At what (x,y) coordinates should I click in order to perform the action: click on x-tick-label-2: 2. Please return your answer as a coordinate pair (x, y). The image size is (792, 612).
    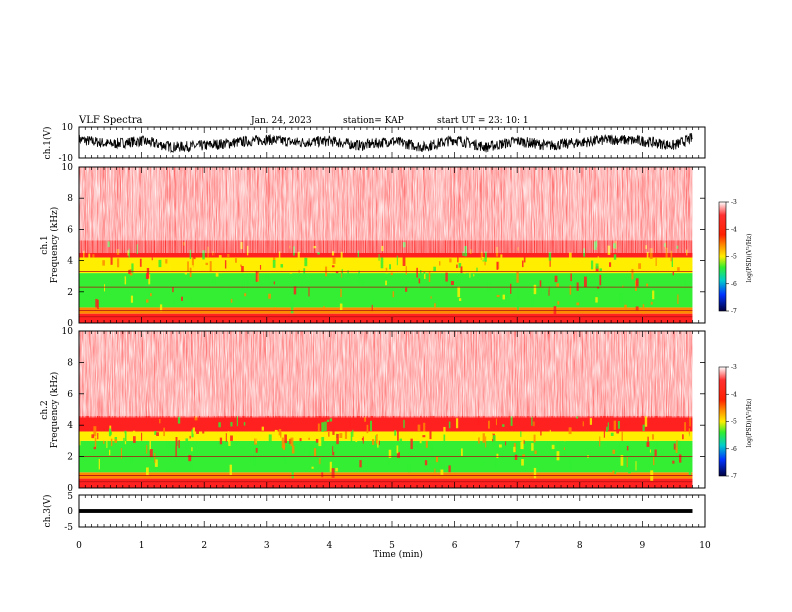
    Looking at the image, I should click on (204, 546).